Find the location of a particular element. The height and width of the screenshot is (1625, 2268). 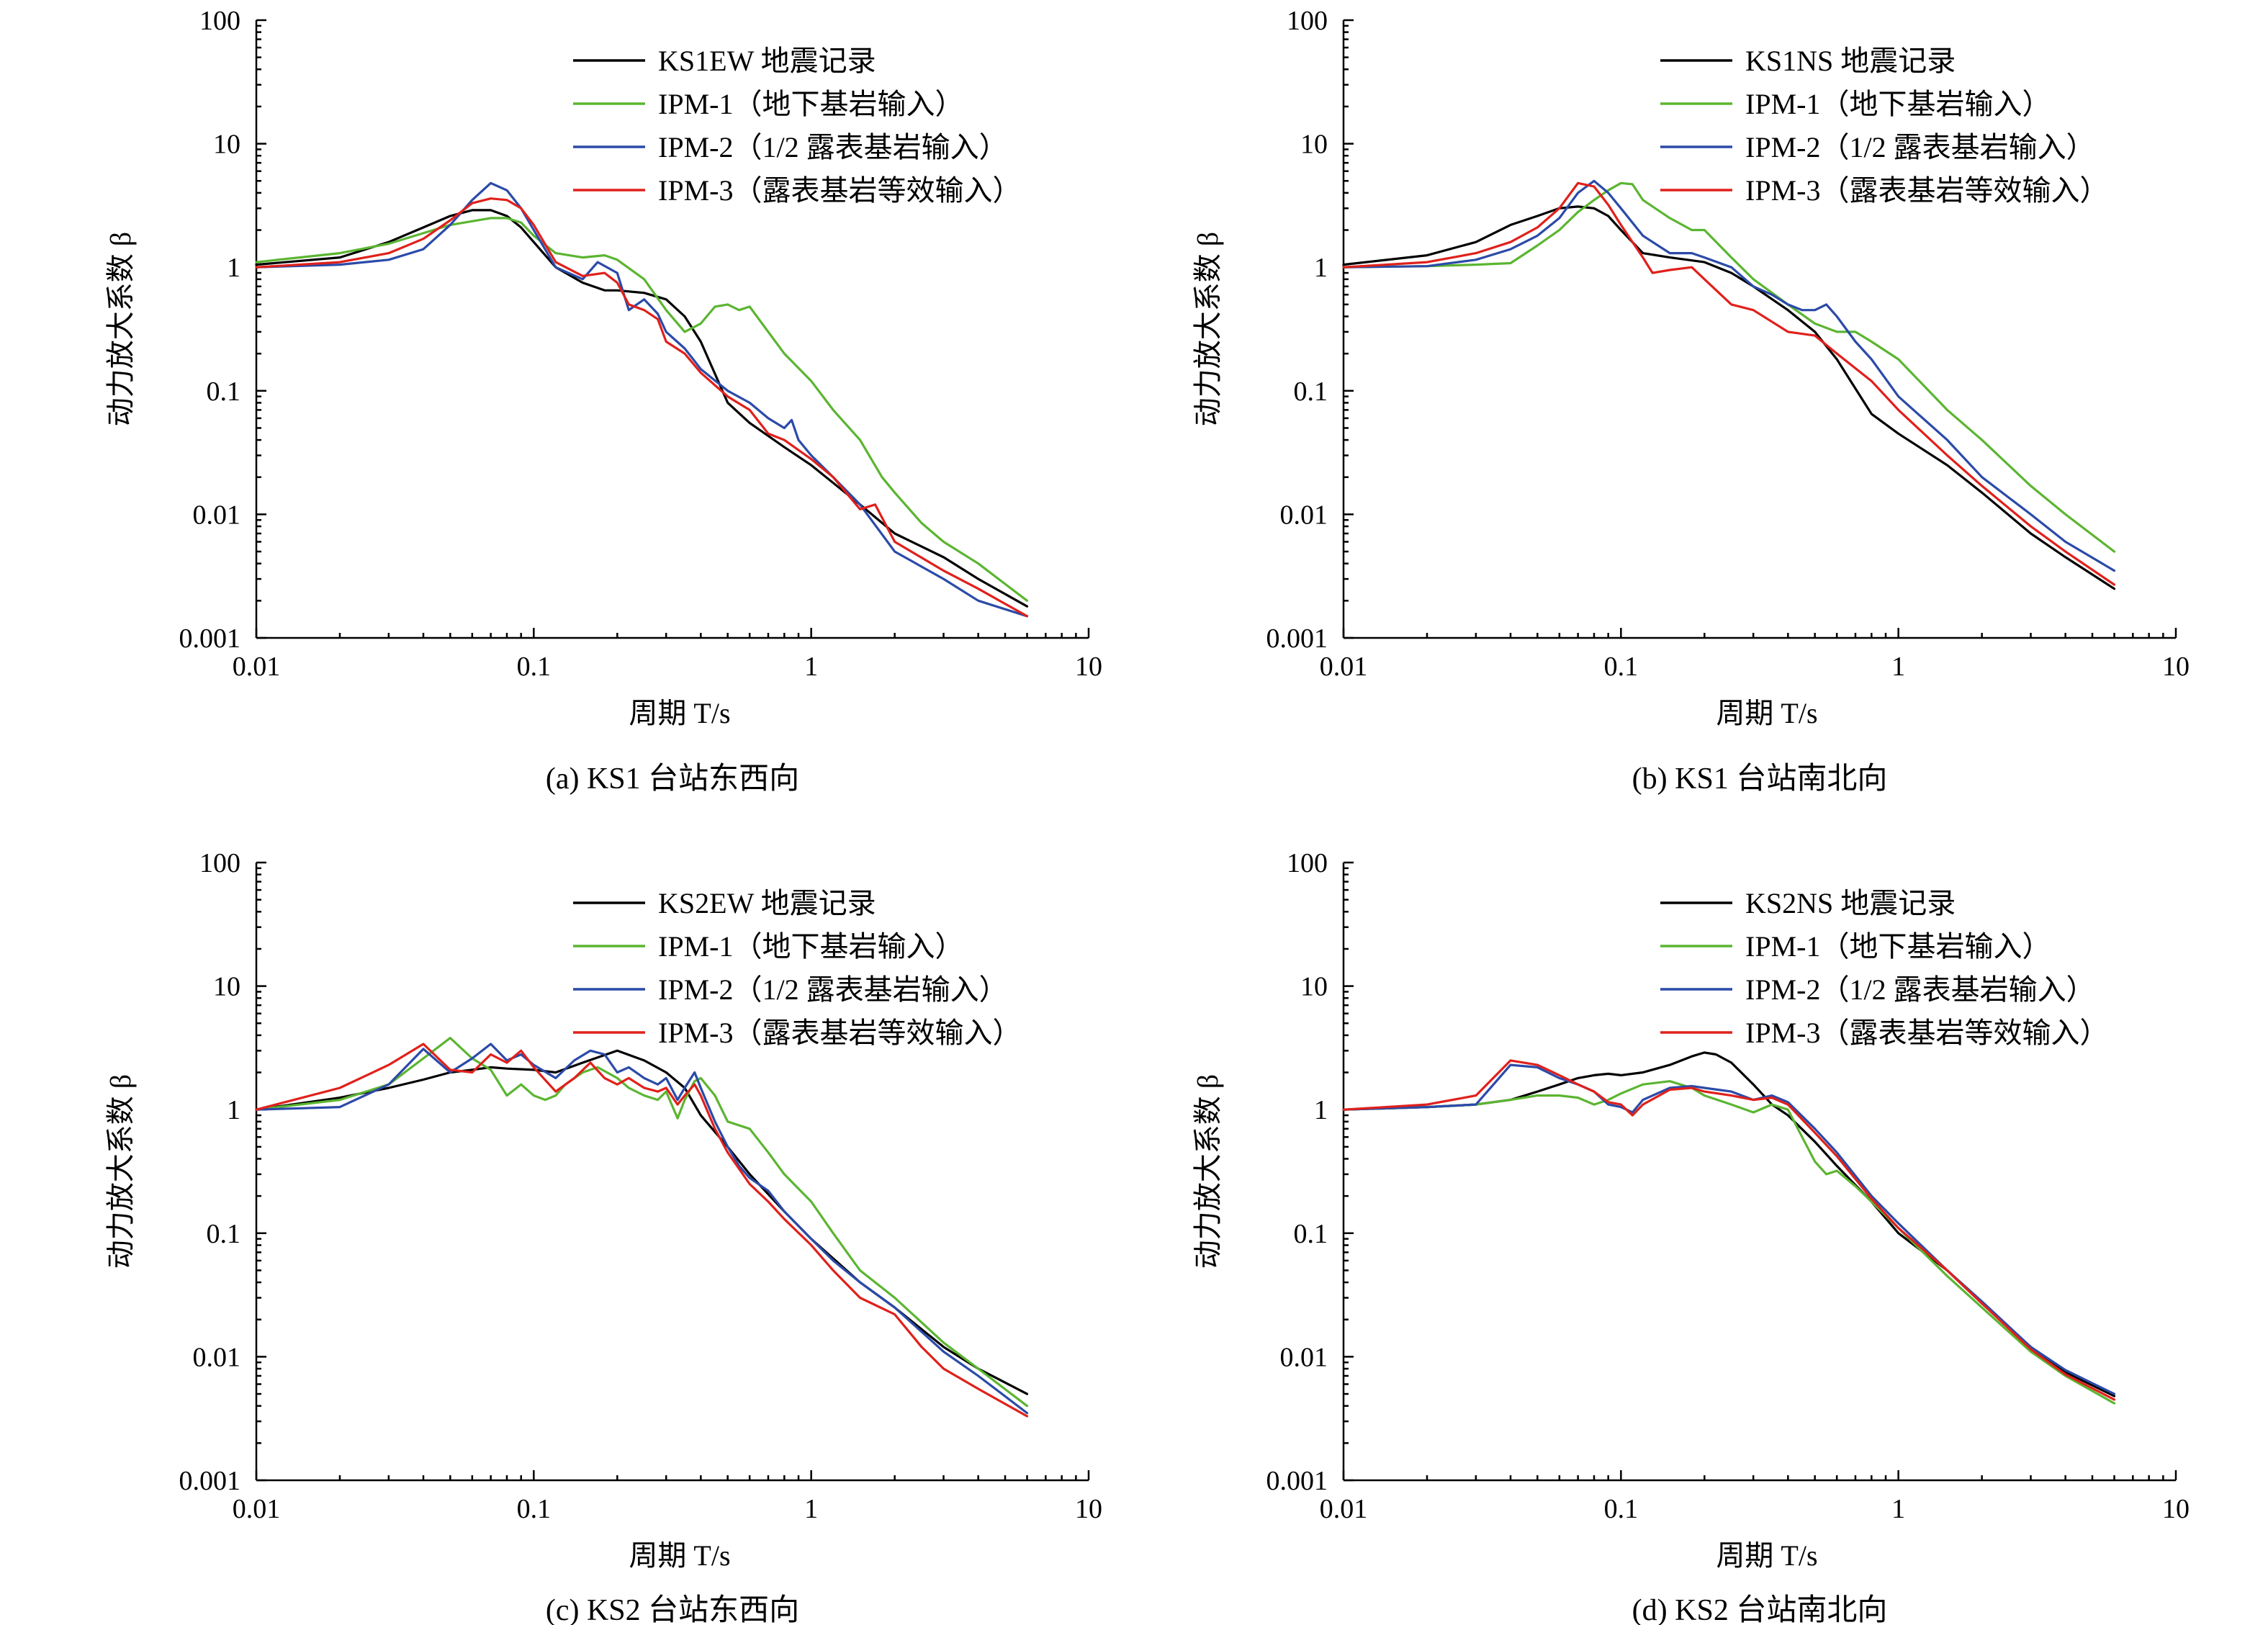

legend-label: KS1NS 地震记录 is located at coordinates (1850, 61).